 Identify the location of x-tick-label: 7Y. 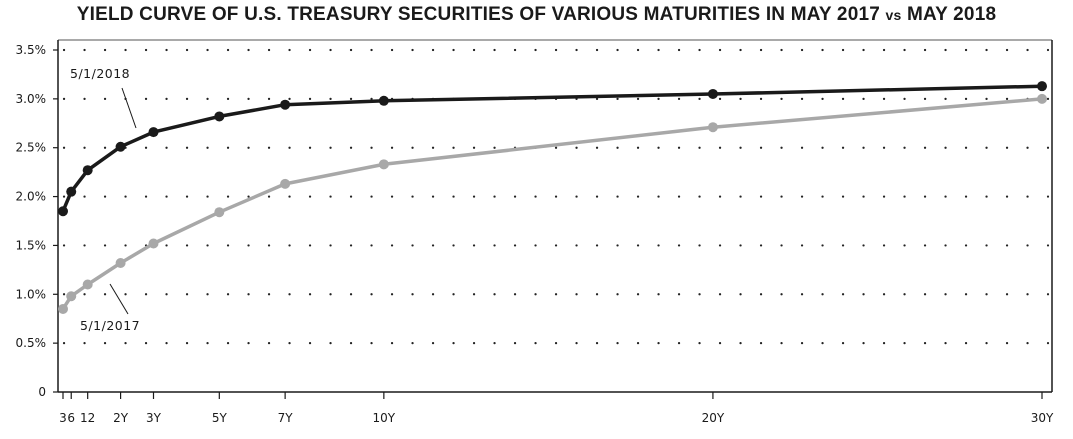
(286, 418).